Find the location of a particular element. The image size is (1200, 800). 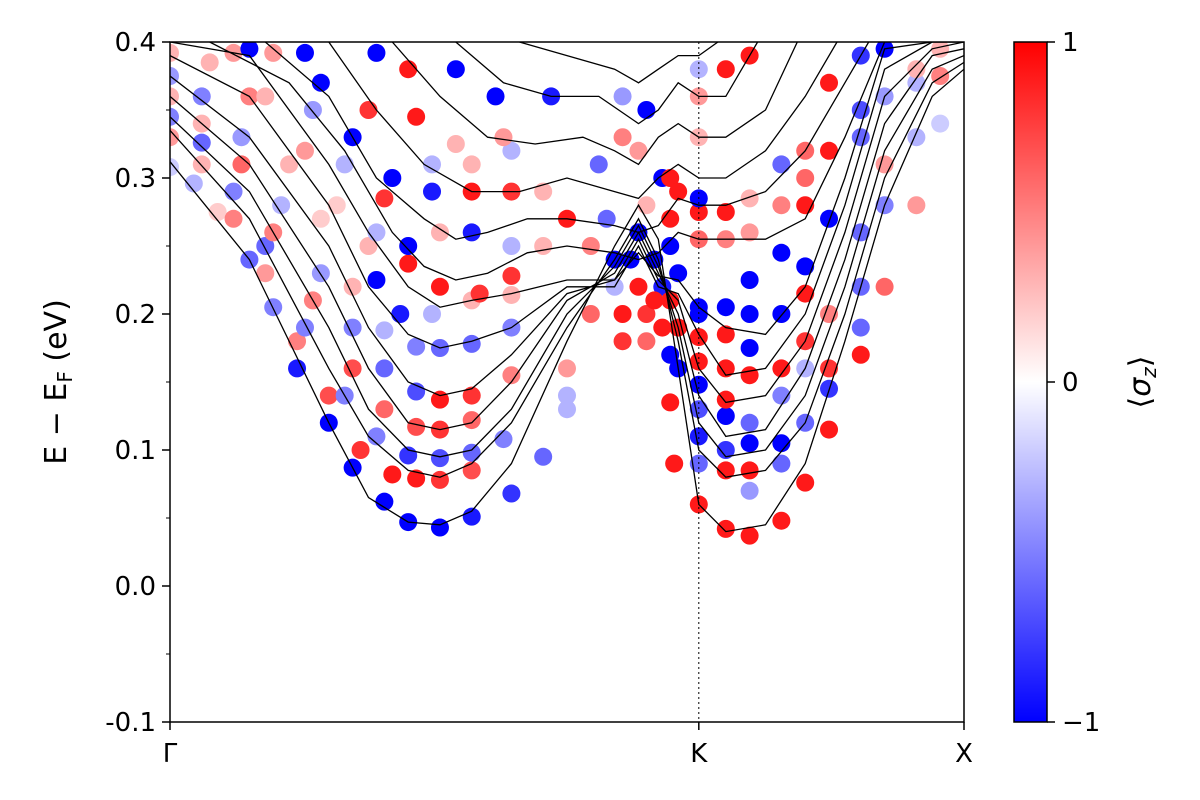

y-tick-label: 0.1 is located at coordinates (135, 451).